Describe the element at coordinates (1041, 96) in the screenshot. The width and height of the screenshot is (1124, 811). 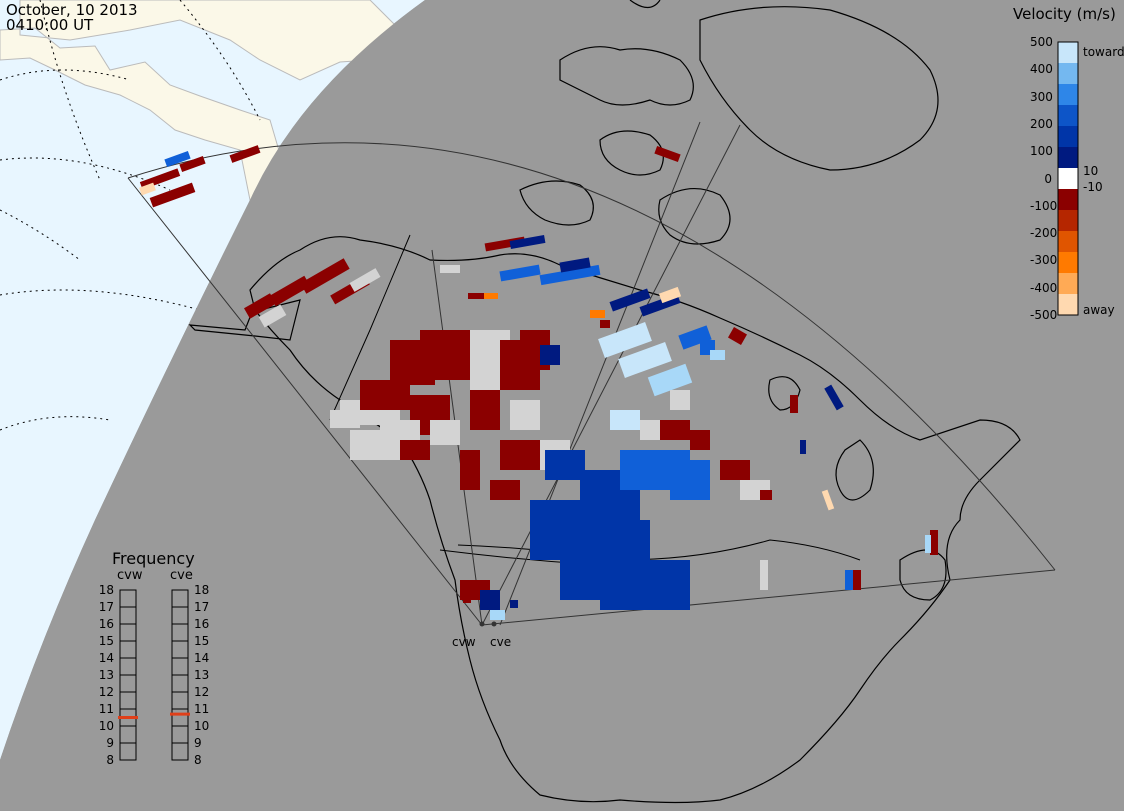
I see `velocity-tick-label: 300` at that location.